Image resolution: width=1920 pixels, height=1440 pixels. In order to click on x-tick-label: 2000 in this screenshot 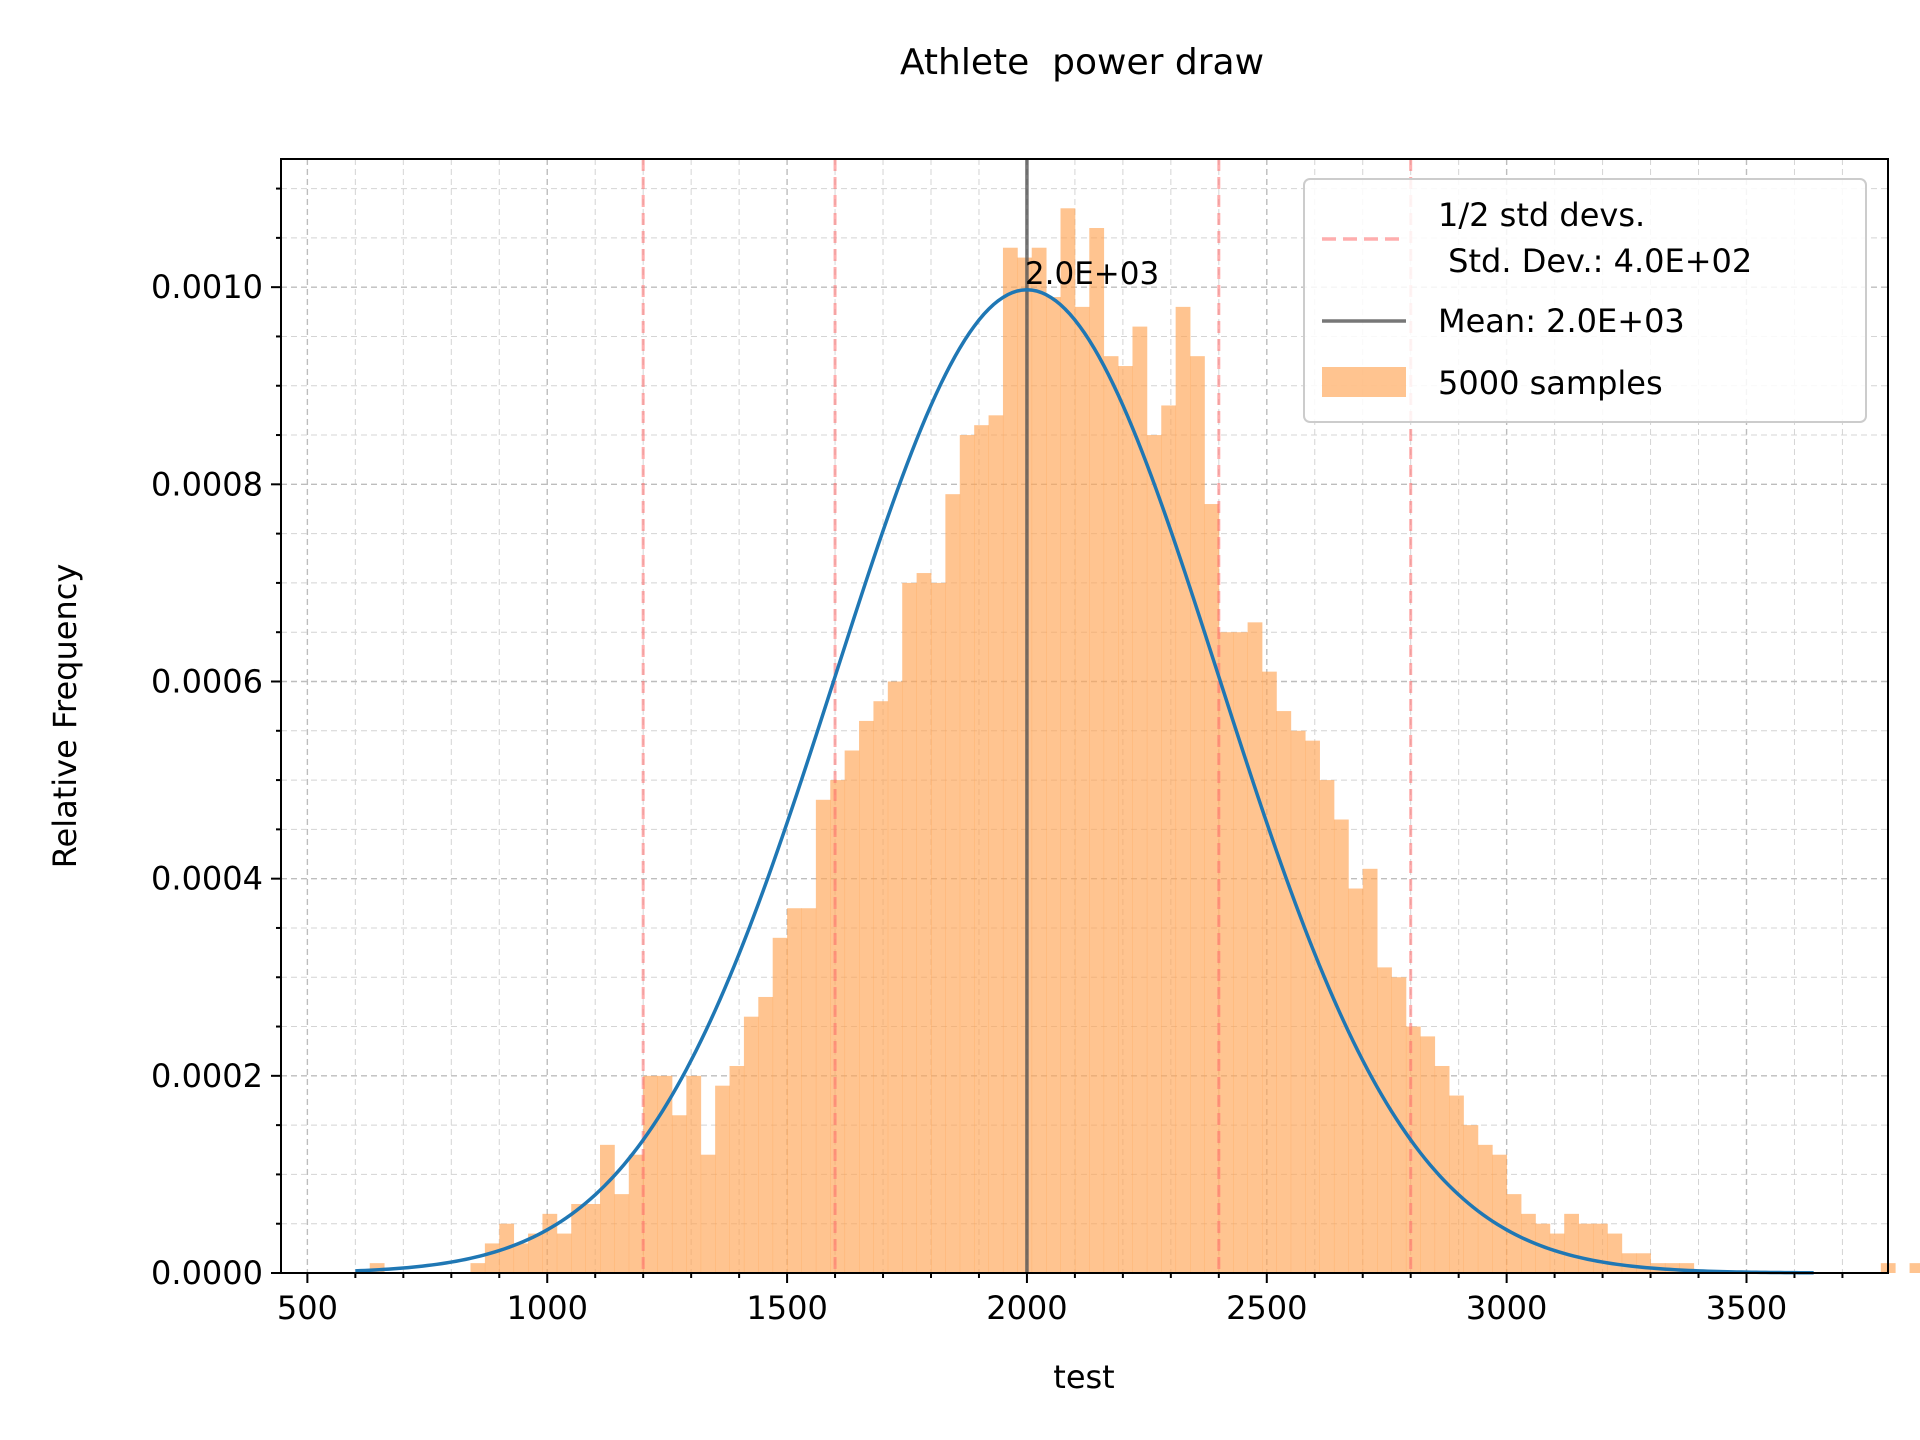, I will do `click(1026, 1308)`.